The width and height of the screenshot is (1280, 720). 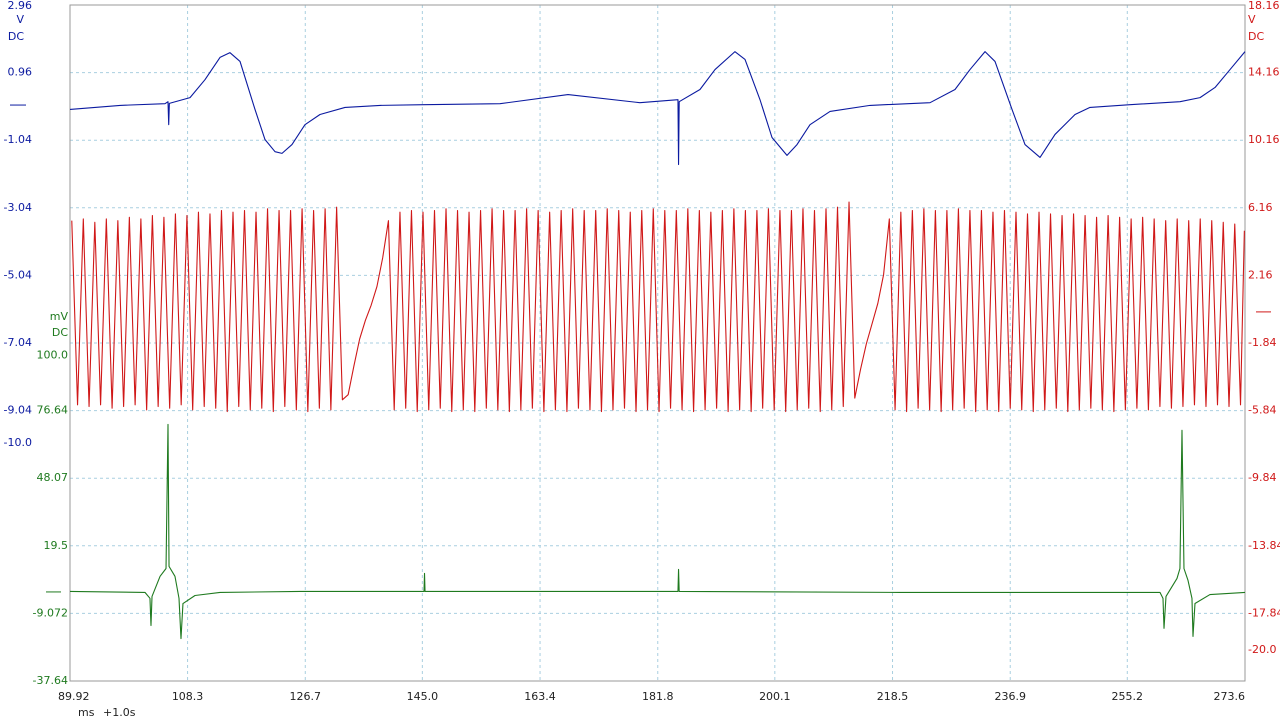 What do you see at coordinates (1264, 139) in the screenshot?
I see `y-tick-label: 10.16` at bounding box center [1264, 139].